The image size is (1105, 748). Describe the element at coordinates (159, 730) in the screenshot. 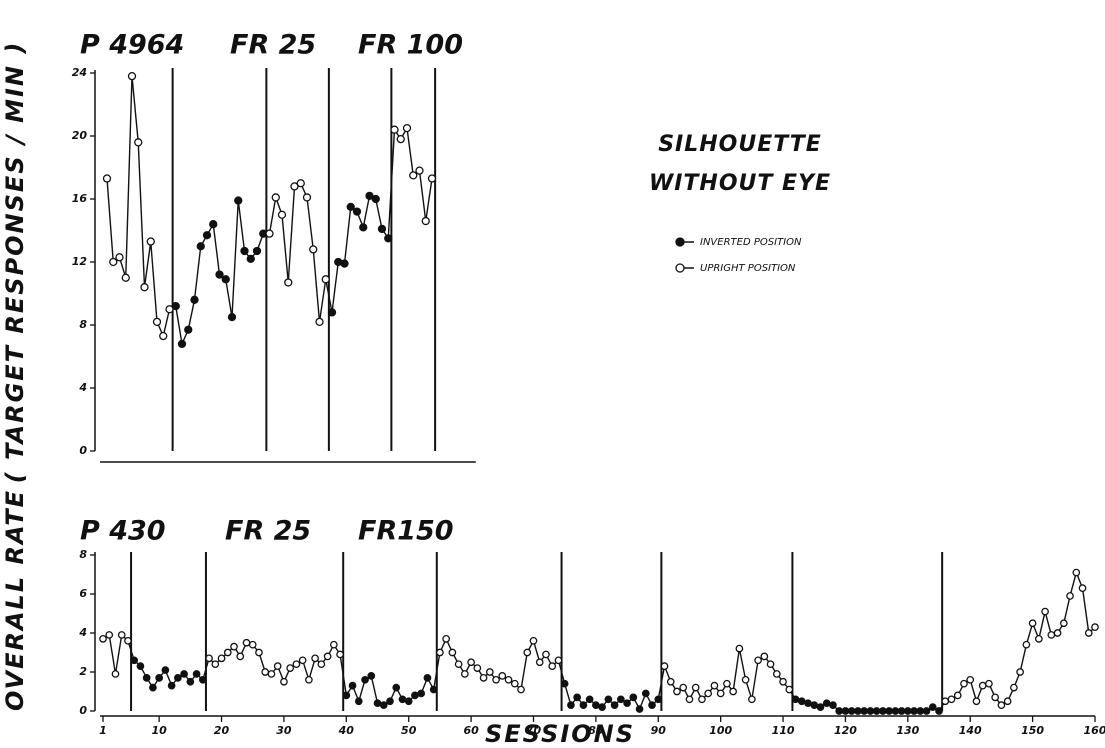

I see `x-tick-label: 10` at that location.